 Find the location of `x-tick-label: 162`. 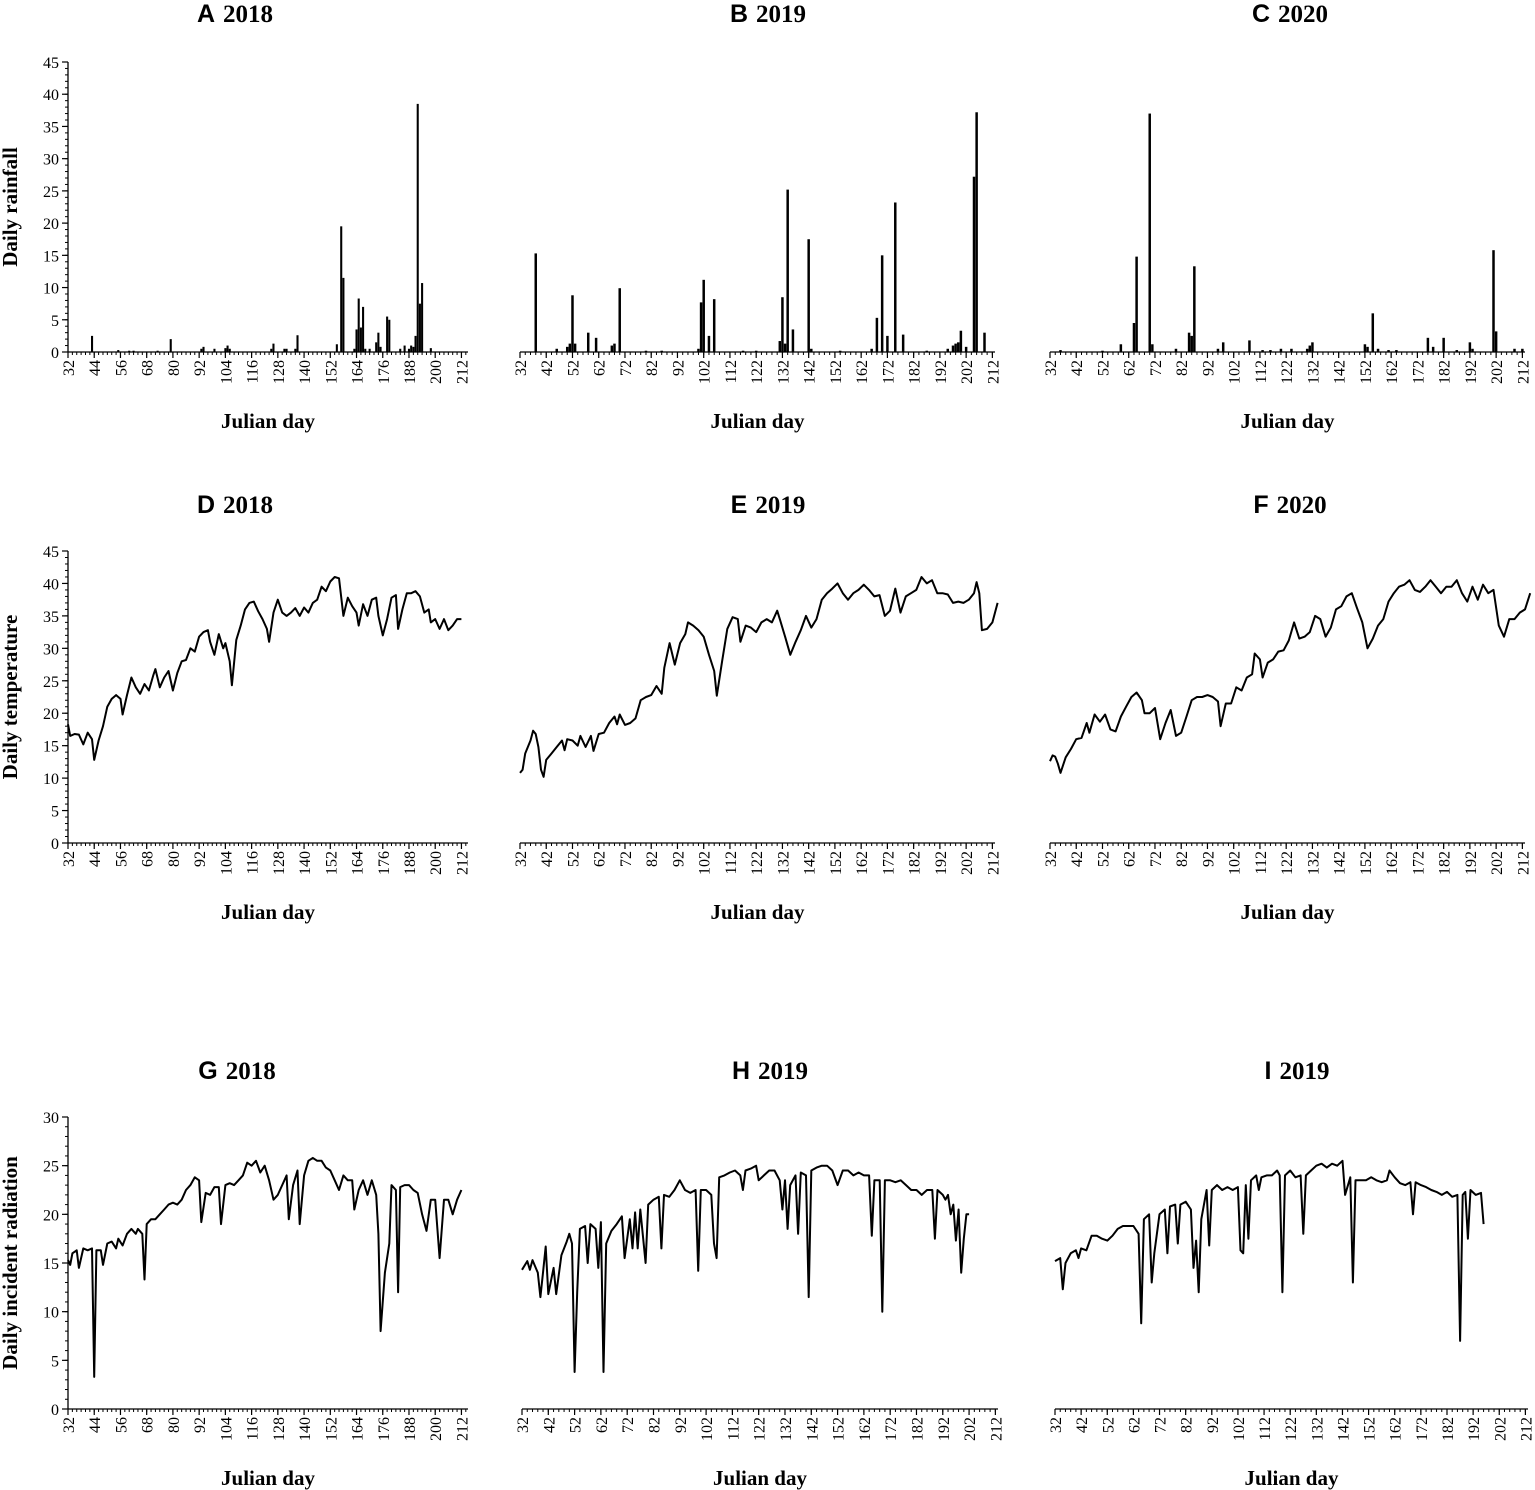

x-tick-label: 162 is located at coordinates (862, 372).